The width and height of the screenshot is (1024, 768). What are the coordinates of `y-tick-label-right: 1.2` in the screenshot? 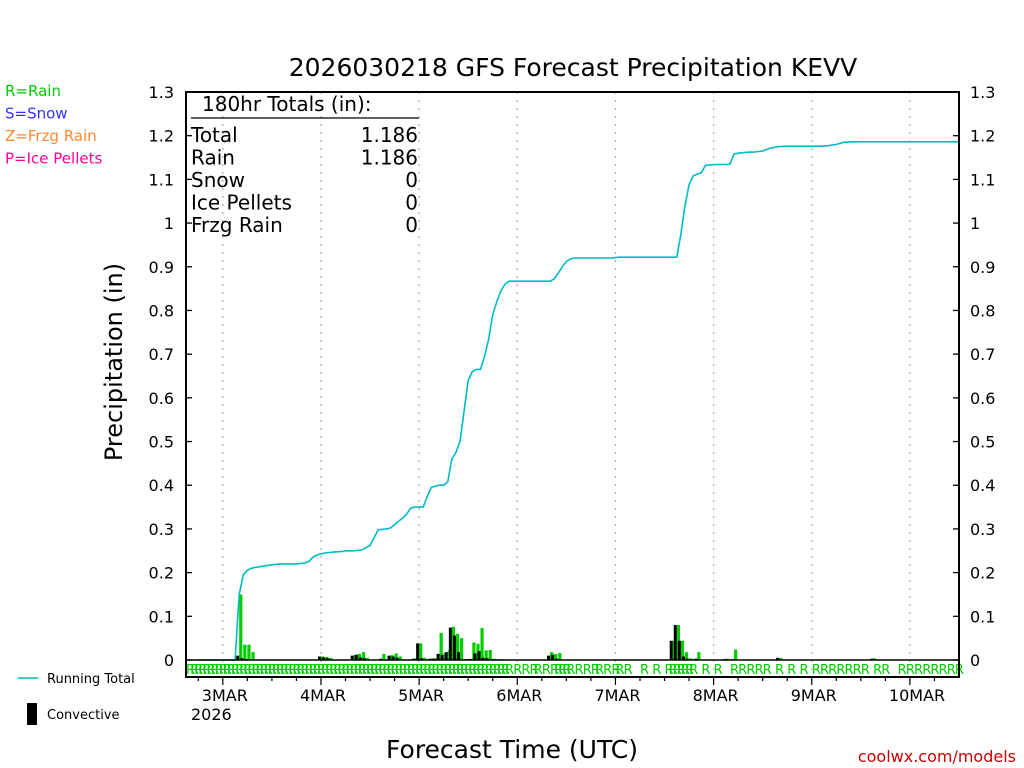 It's located at (982, 136).